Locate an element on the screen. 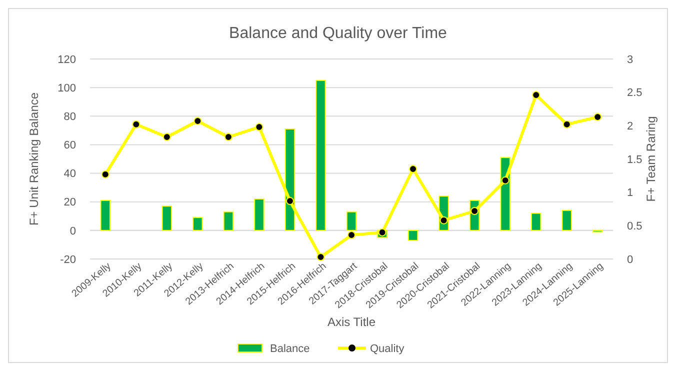 The width and height of the screenshot is (675, 371). y2-tick-label: 0.5 is located at coordinates (634, 226).